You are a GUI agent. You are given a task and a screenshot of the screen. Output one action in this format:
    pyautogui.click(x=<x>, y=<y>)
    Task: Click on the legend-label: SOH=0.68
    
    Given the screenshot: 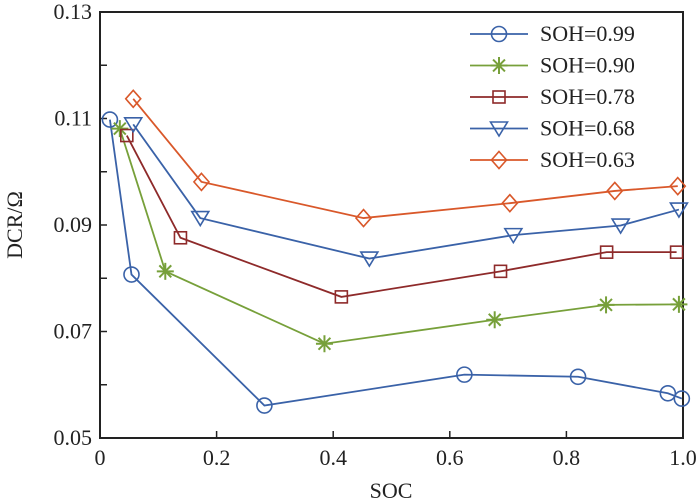 What is the action you would take?
    pyautogui.click(x=587, y=128)
    